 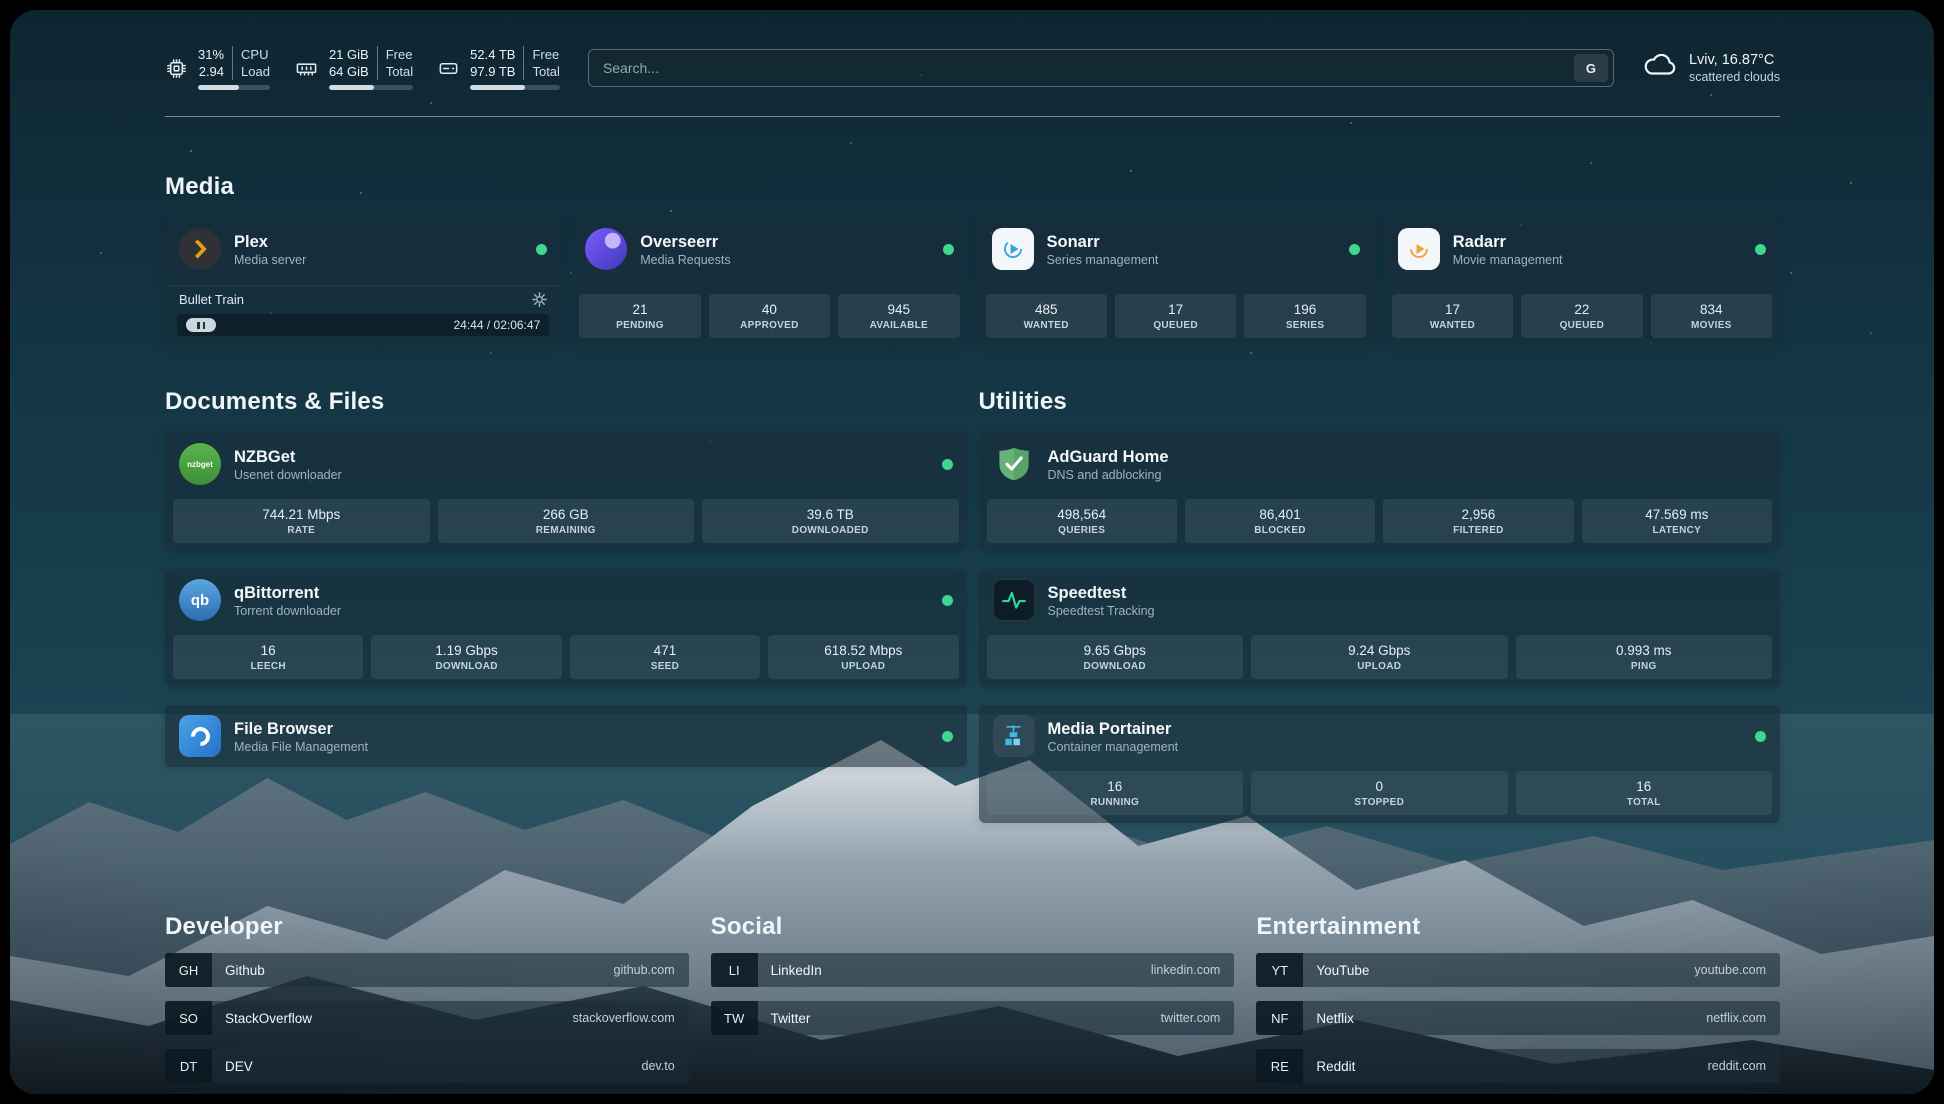 I want to click on service-subtitle: Media Requests, so click(x=685, y=260).